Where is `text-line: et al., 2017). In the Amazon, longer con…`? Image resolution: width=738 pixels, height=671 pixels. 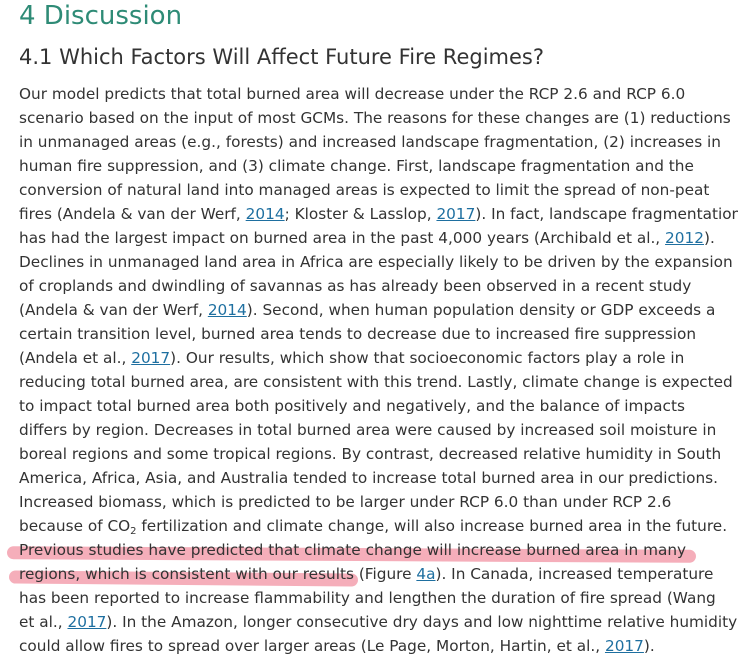 text-line: et al., 2017). In the Amazon, longer con… is located at coordinates (378, 622).